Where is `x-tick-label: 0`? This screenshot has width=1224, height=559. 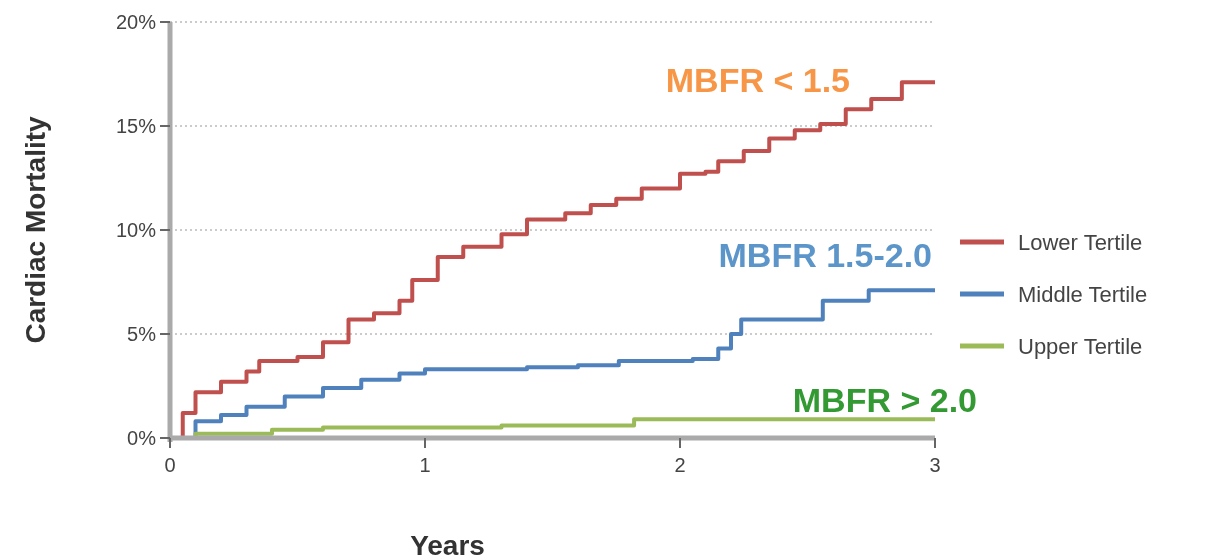 x-tick-label: 0 is located at coordinates (170, 465).